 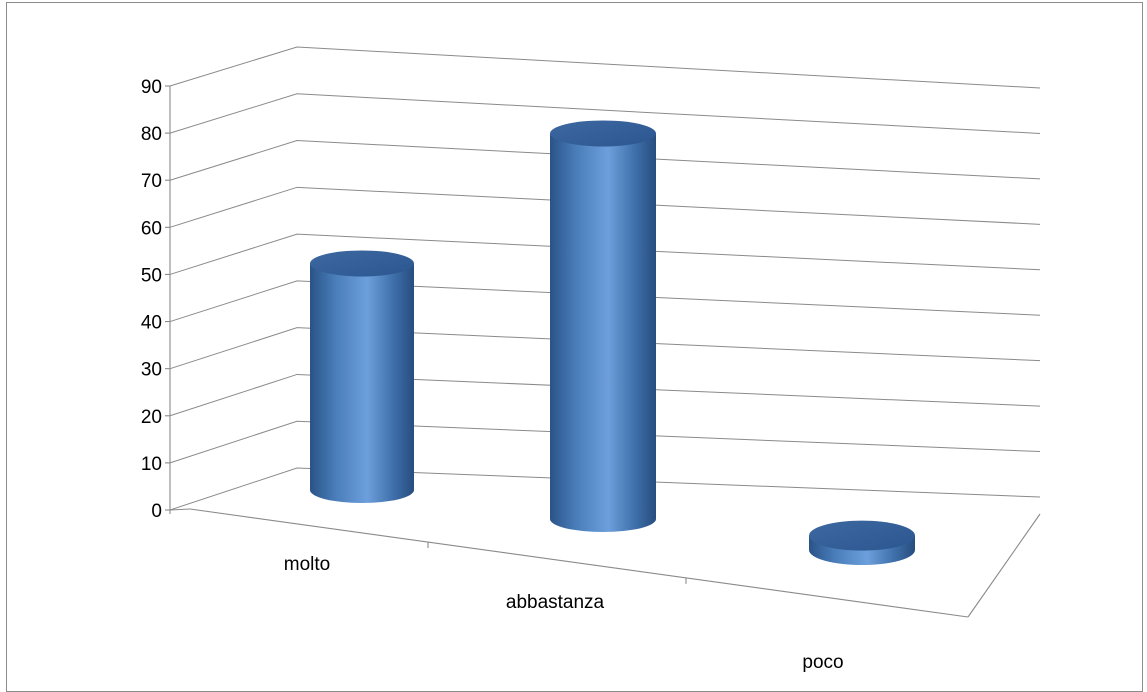 I want to click on floor-right-edge, so click(x=1004, y=565).